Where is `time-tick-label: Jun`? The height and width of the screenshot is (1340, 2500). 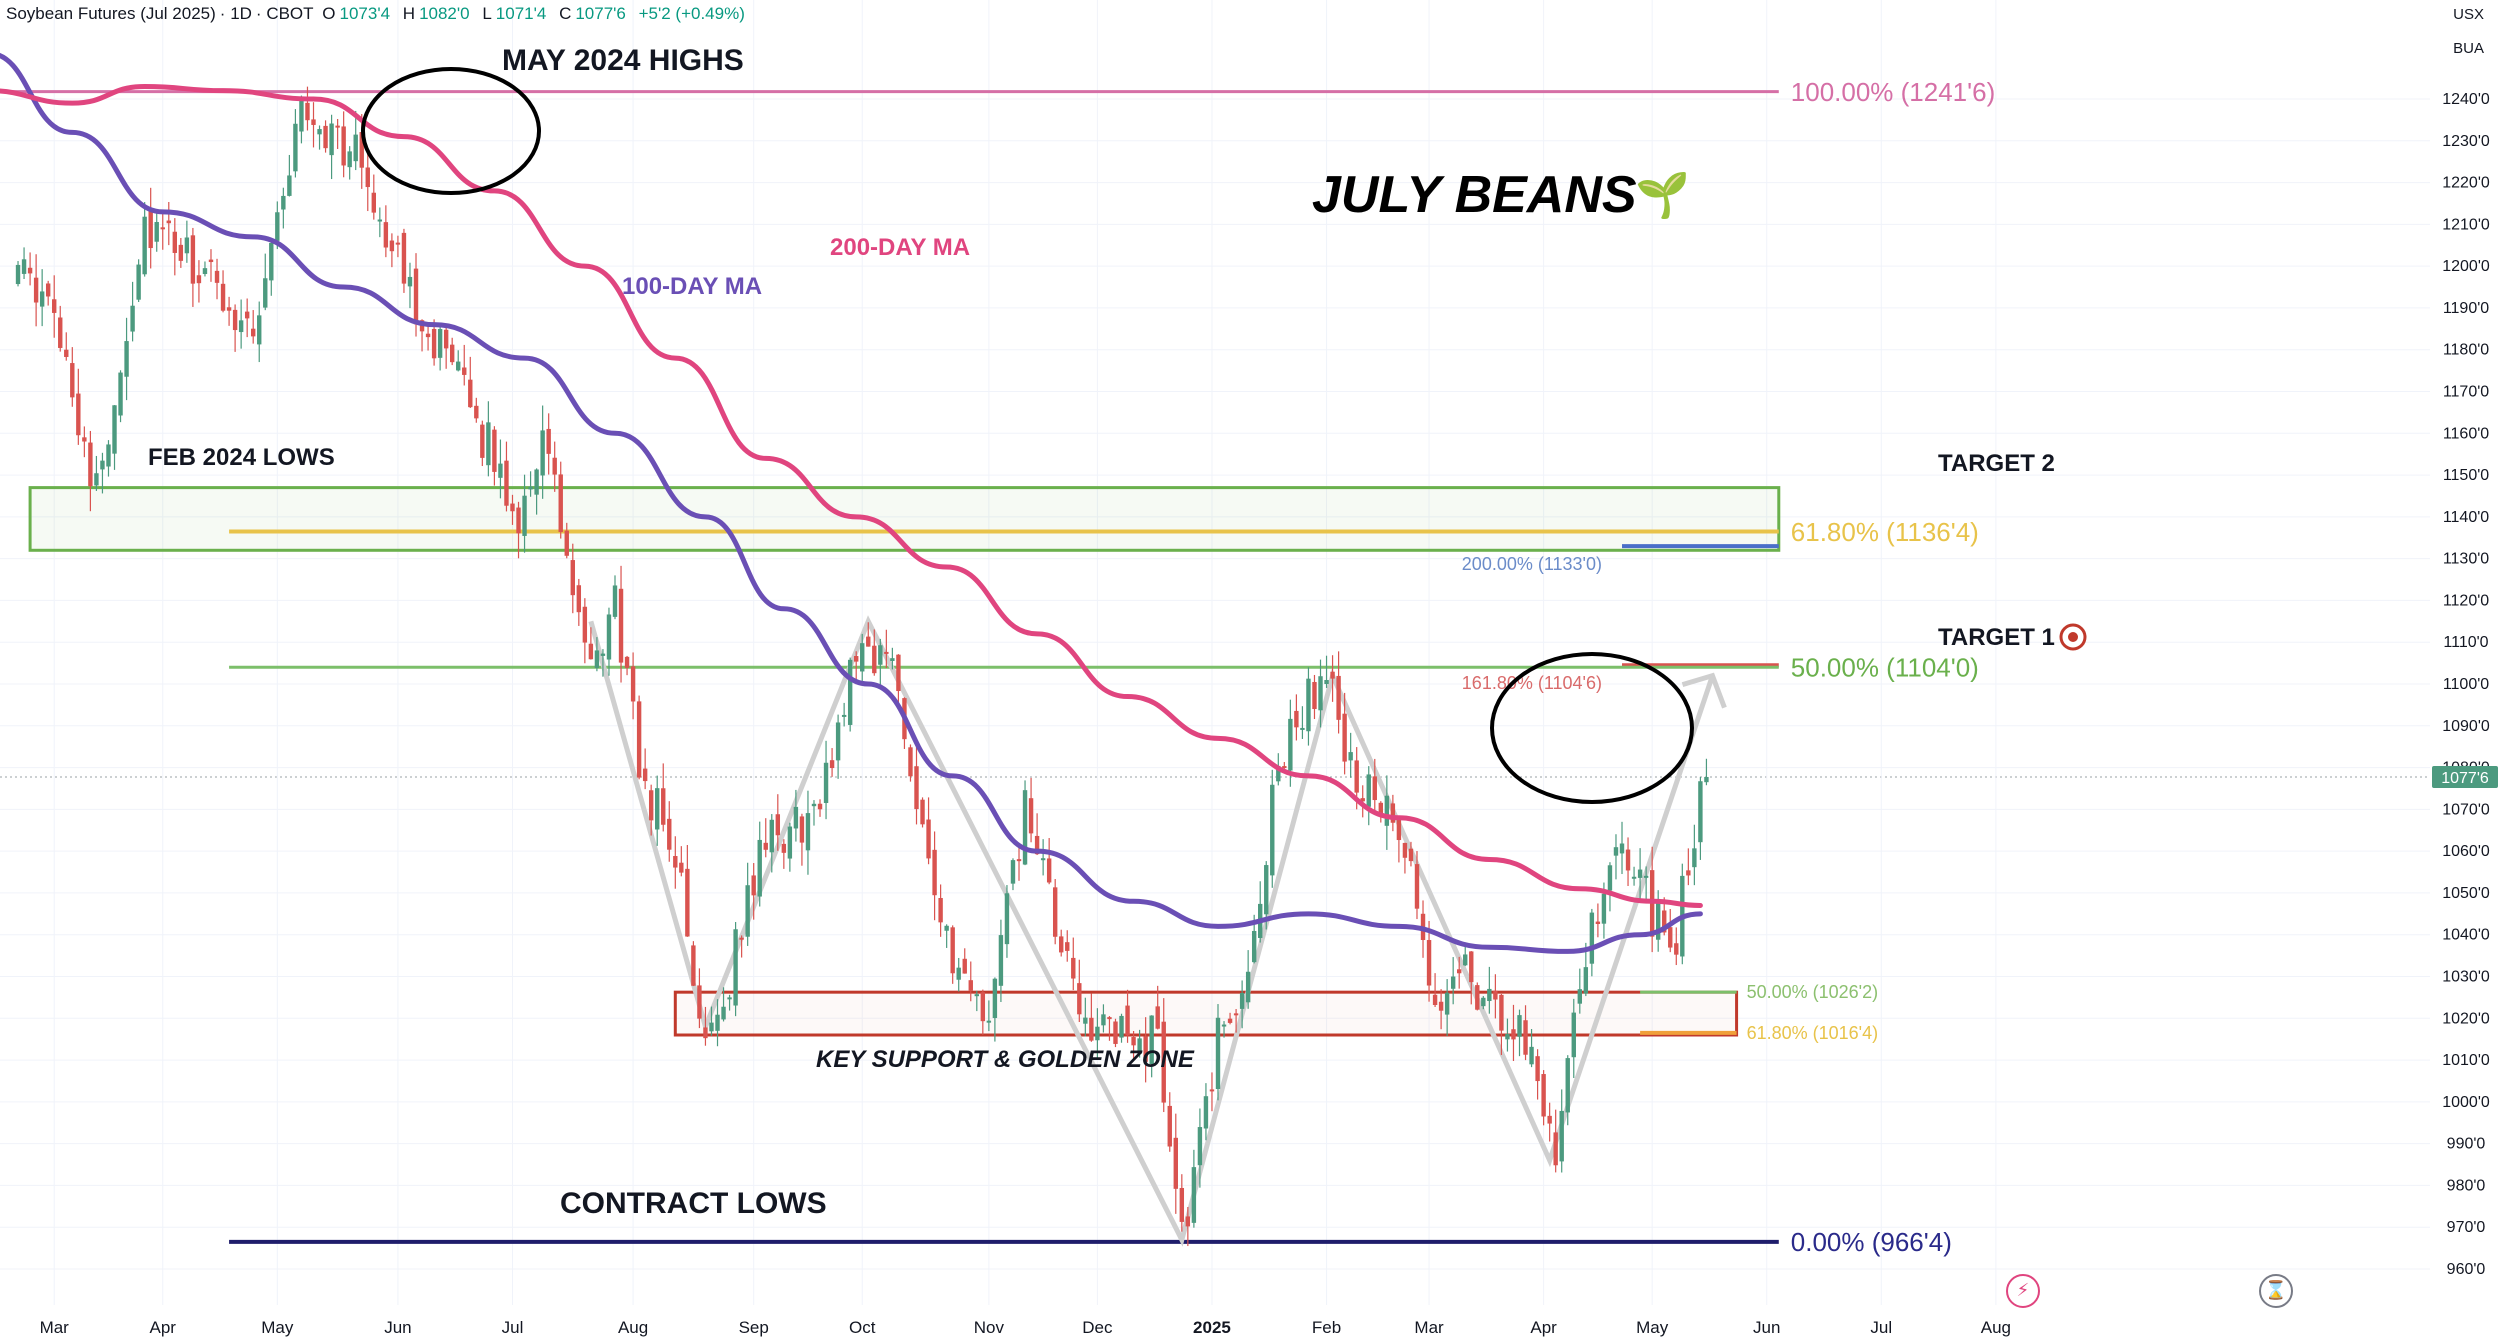
time-tick-label: Jun is located at coordinates (397, 1327).